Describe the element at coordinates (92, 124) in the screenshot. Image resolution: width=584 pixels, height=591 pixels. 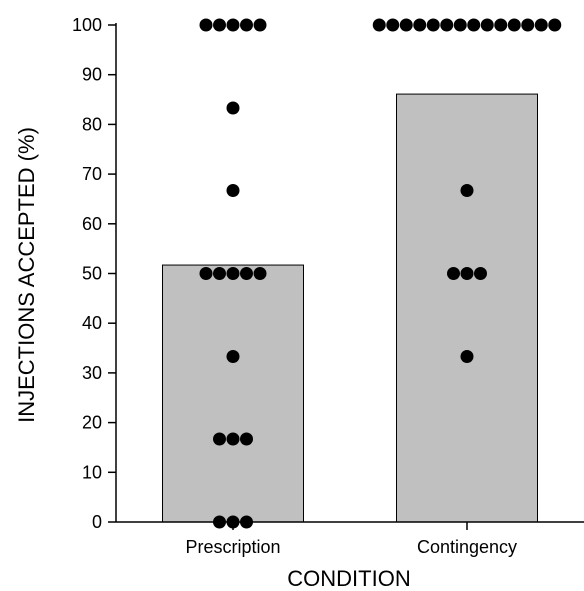
I see `y-tick-label: 80` at that location.